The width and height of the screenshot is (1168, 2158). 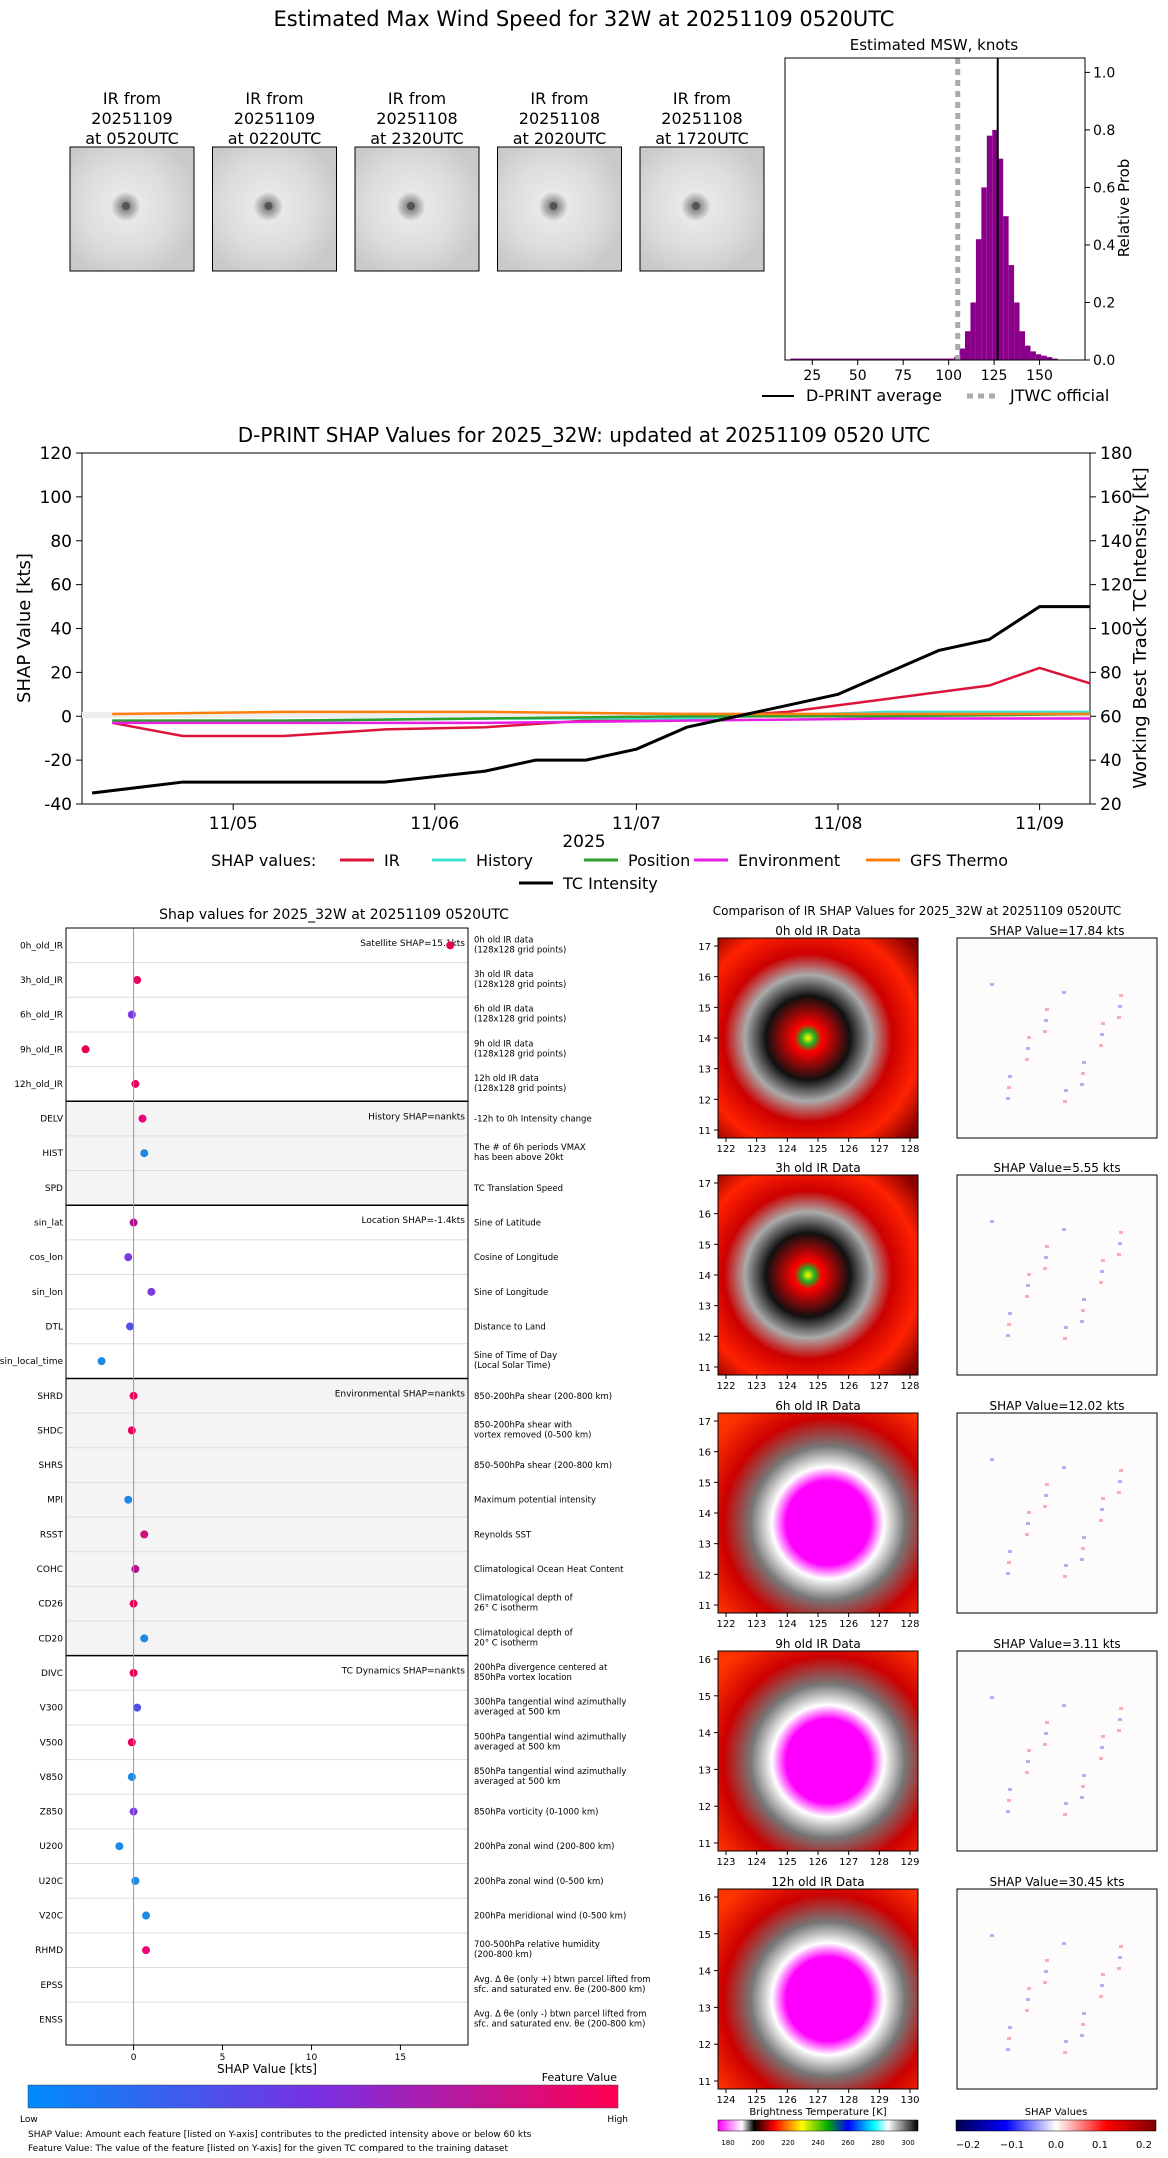 What do you see at coordinates (518, 1189) in the screenshot?
I see `feature-description: TC Translation Speed` at bounding box center [518, 1189].